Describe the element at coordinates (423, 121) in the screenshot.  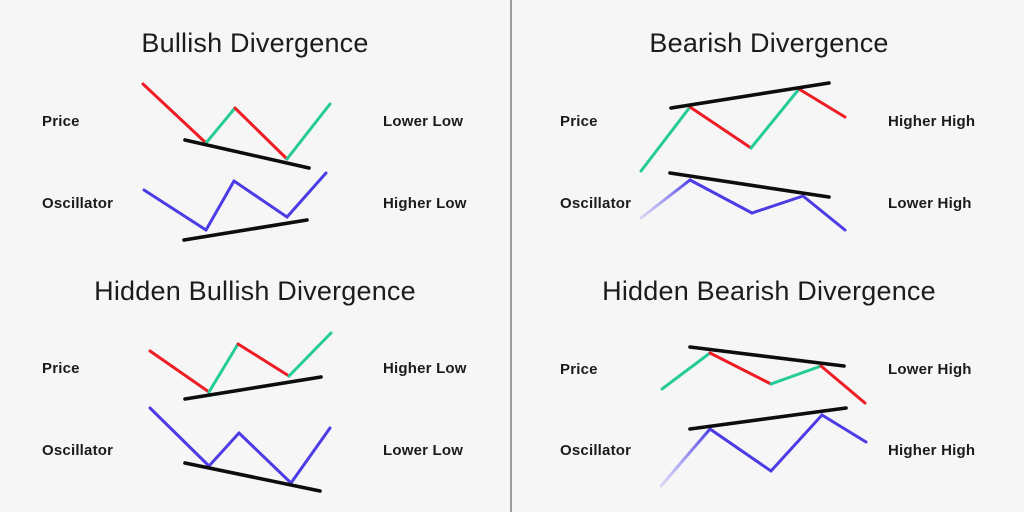
I see `price-note: Lower Low` at that location.